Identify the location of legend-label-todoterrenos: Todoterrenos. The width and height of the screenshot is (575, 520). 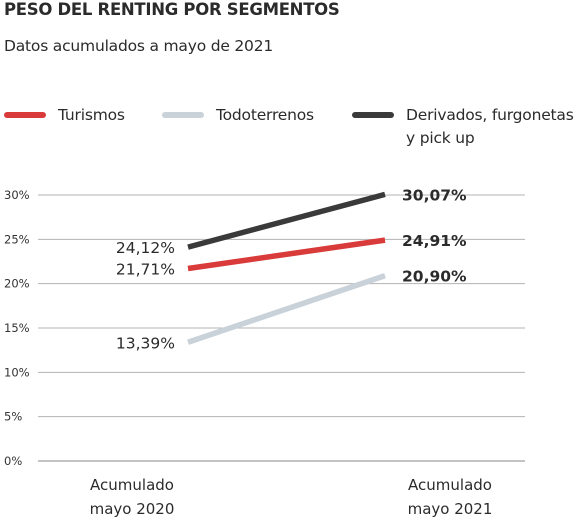
(265, 115).